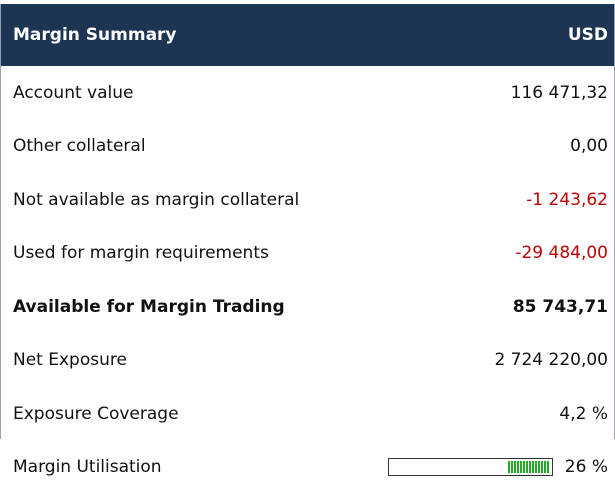 This screenshot has width=615, height=494. Describe the element at coordinates (95, 35) in the screenshot. I see `title: Margin Summary` at that location.